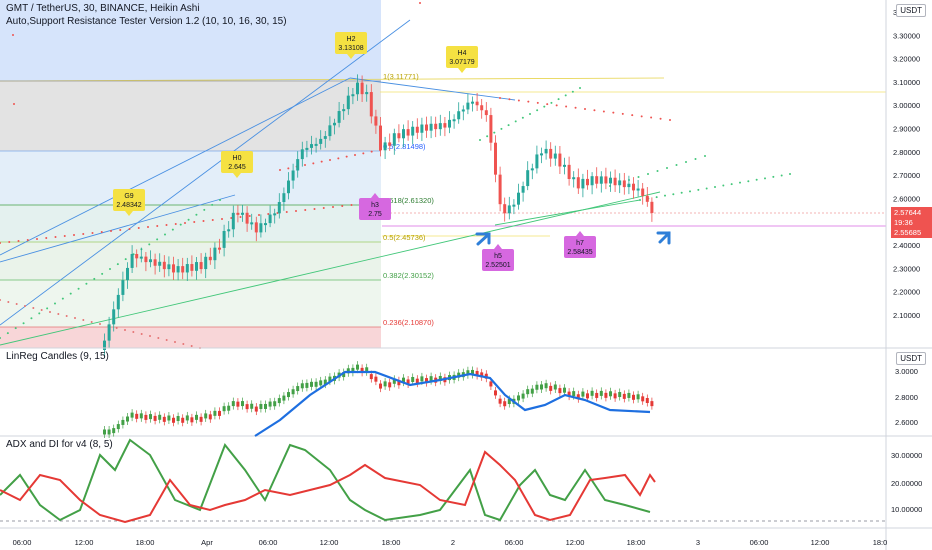 The height and width of the screenshot is (550, 932). What do you see at coordinates (906, 35) in the screenshot?
I see `price-tick: 3.30000` at bounding box center [906, 35].